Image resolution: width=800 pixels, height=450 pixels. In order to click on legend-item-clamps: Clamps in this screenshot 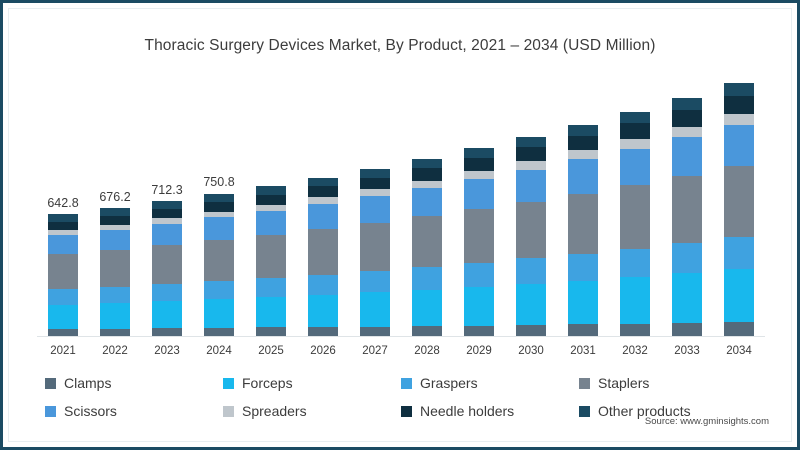, I will do `click(134, 383)`.